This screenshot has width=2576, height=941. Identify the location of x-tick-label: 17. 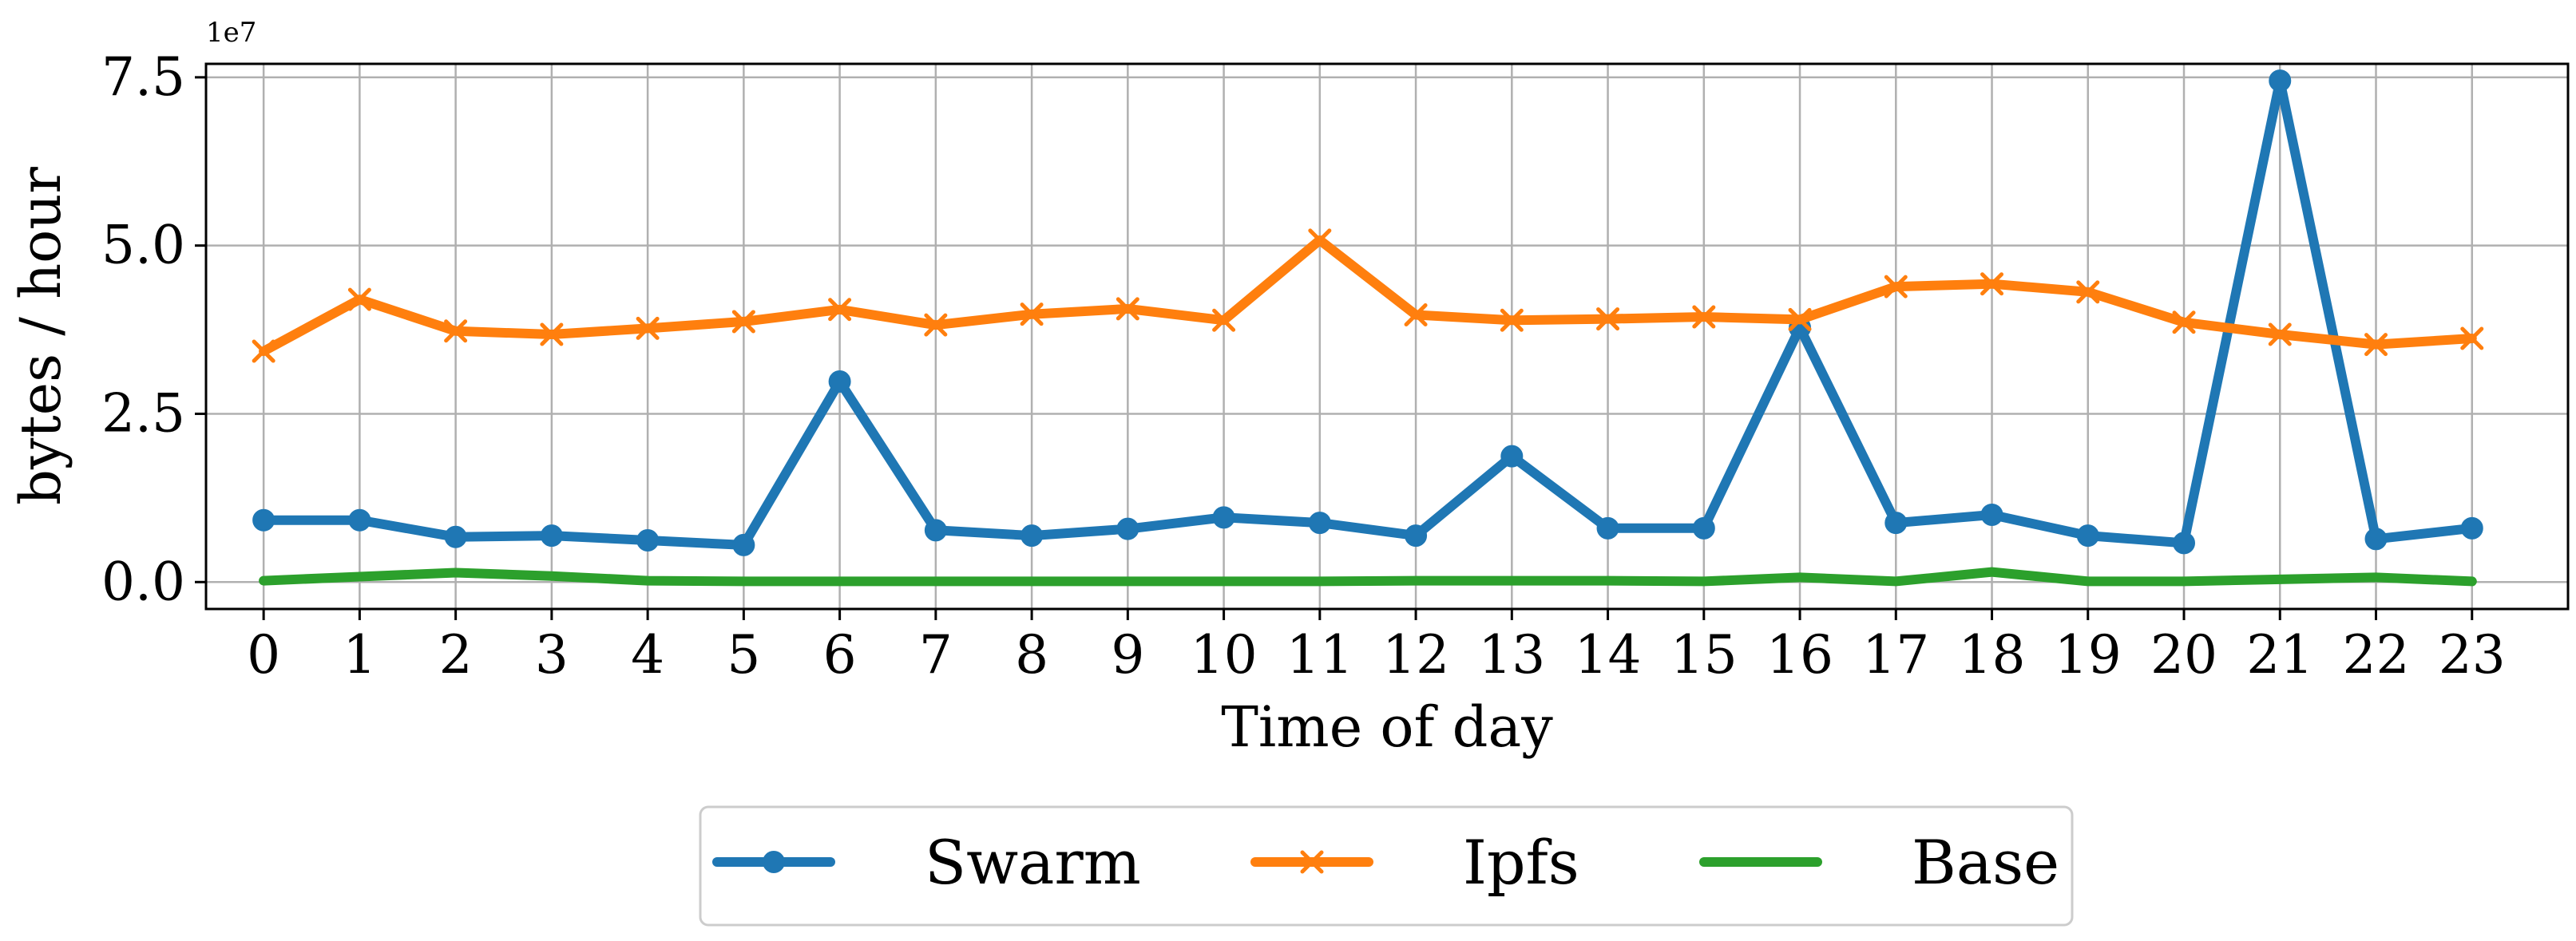
(1895, 655).